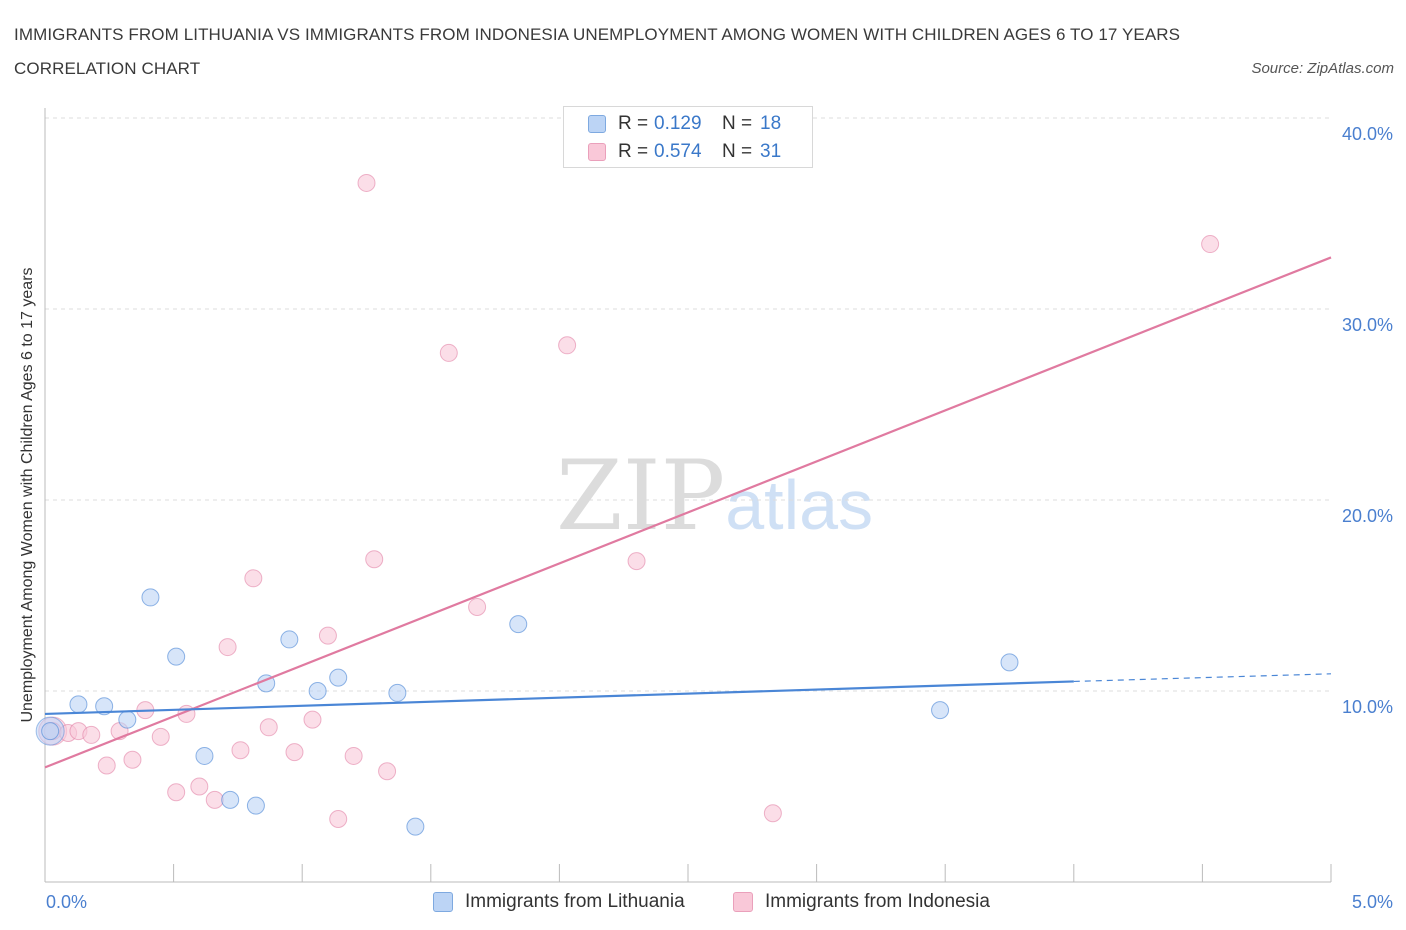 Image resolution: width=1406 pixels, height=930 pixels. I want to click on y-tick-label: 20.0%, so click(1367, 516).